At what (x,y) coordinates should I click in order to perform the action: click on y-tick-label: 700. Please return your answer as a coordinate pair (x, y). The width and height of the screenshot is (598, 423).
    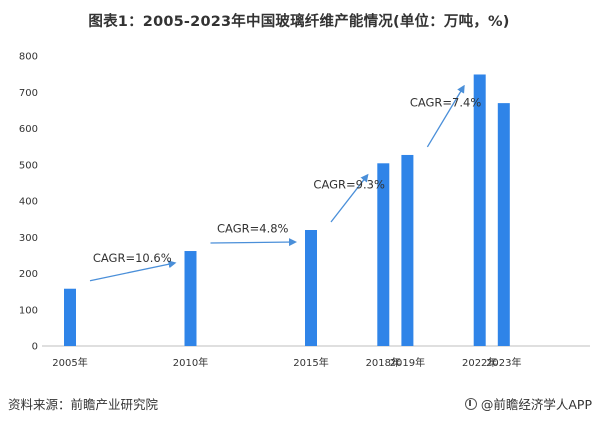
    Looking at the image, I should click on (28, 93).